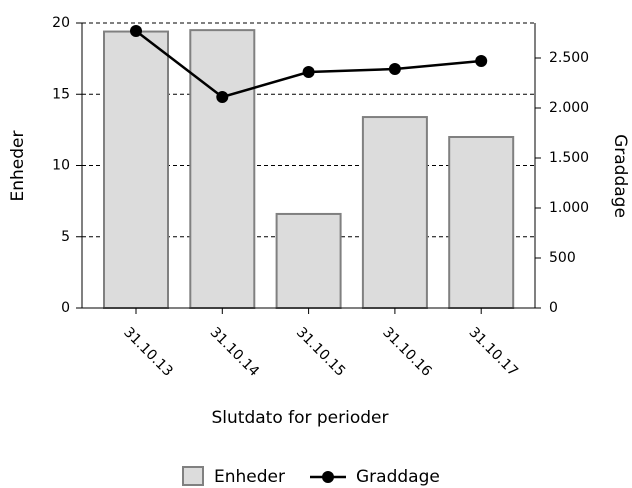 This screenshot has height=488, width=632. What do you see at coordinates (320, 351) in the screenshot?
I see `x-tick-label: 31.10.15` at bounding box center [320, 351].